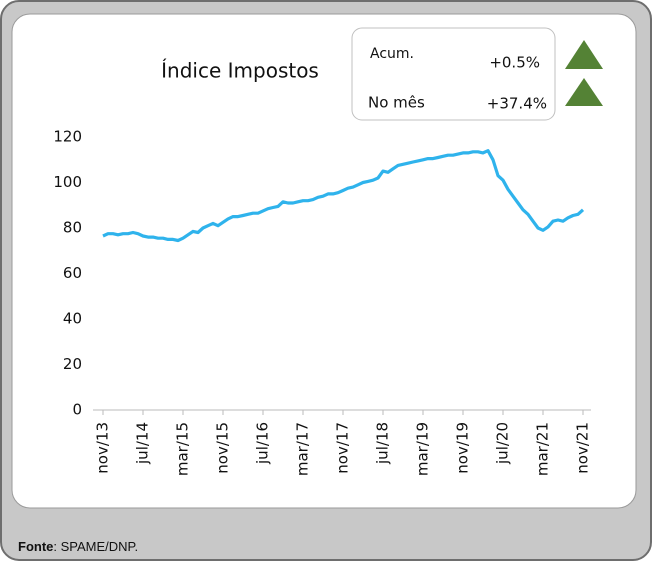 Image resolution: width=652 pixels, height=561 pixels. What do you see at coordinates (72, 228) in the screenshot?
I see `y-tick-label: 80` at bounding box center [72, 228].